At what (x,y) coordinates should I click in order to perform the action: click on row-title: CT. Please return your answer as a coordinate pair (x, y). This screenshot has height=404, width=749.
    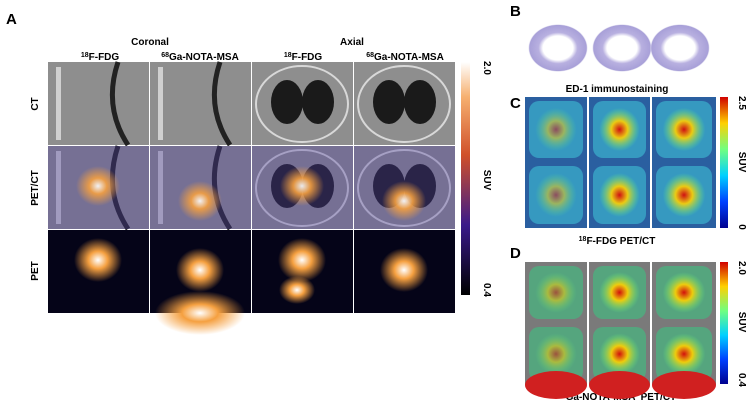
    Looking at the image, I should click on (35, 103).